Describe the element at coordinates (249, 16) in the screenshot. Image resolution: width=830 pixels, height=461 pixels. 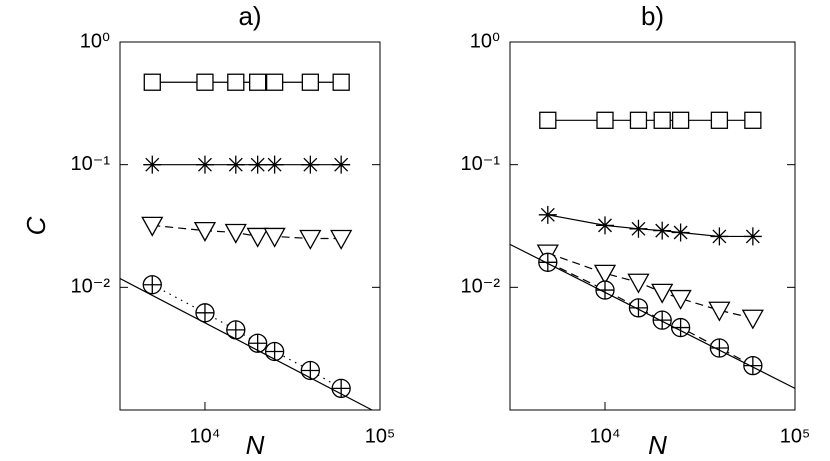
I see `chart-title: a)` at that location.